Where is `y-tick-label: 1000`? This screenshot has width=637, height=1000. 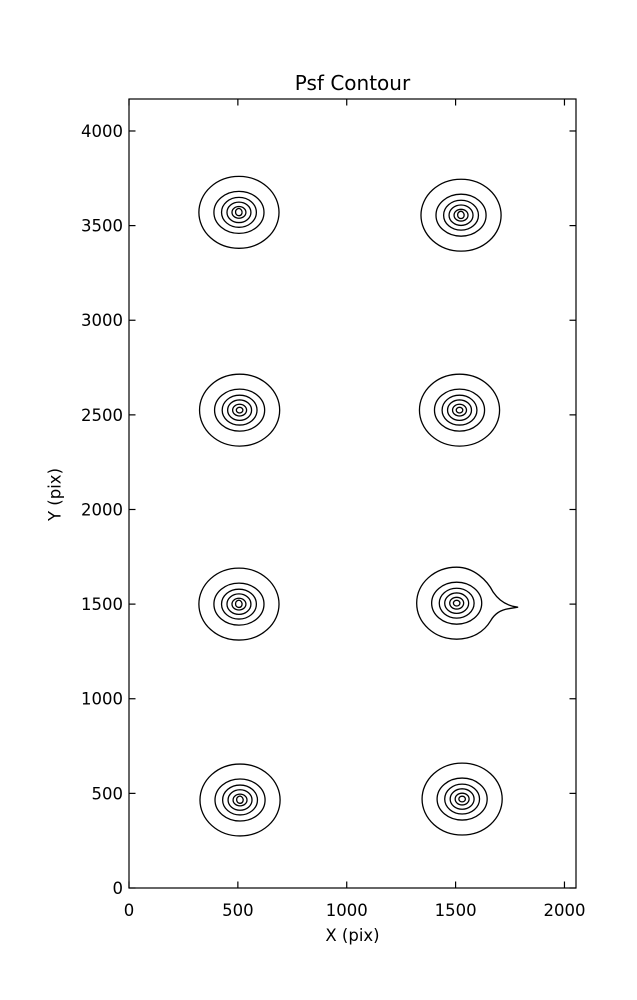
y-tick-label: 1000 is located at coordinates (102, 699).